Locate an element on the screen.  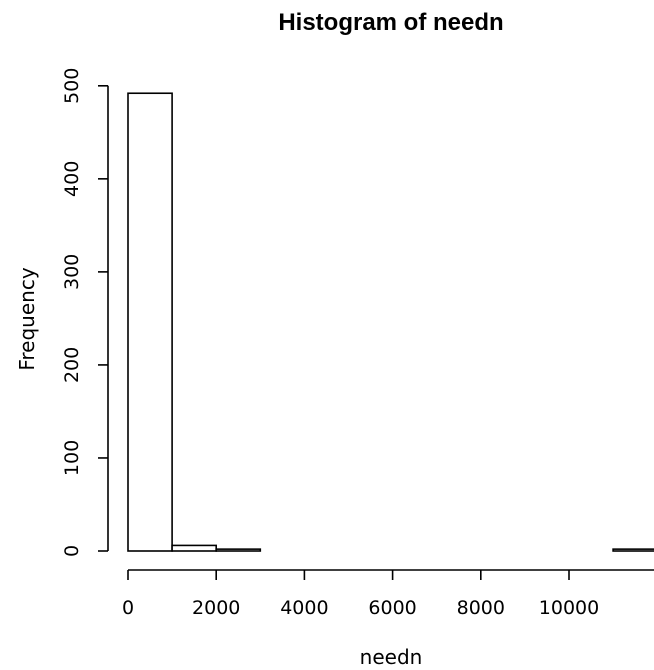
y-axis-label: Frequency is located at coordinates (27, 318).